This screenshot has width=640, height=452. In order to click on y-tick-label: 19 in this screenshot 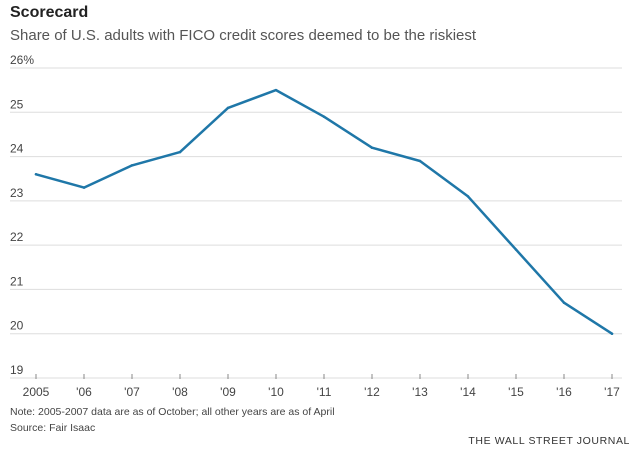, I will do `click(17, 370)`.